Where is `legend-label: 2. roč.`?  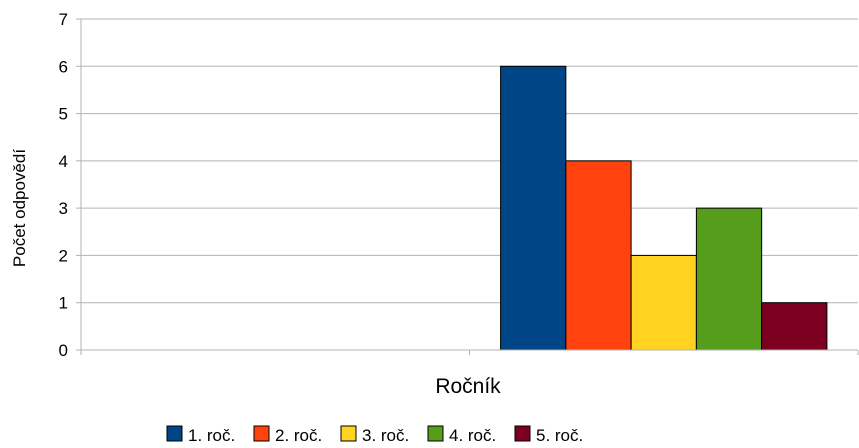
legend-label: 2. roč. is located at coordinates (298, 435).